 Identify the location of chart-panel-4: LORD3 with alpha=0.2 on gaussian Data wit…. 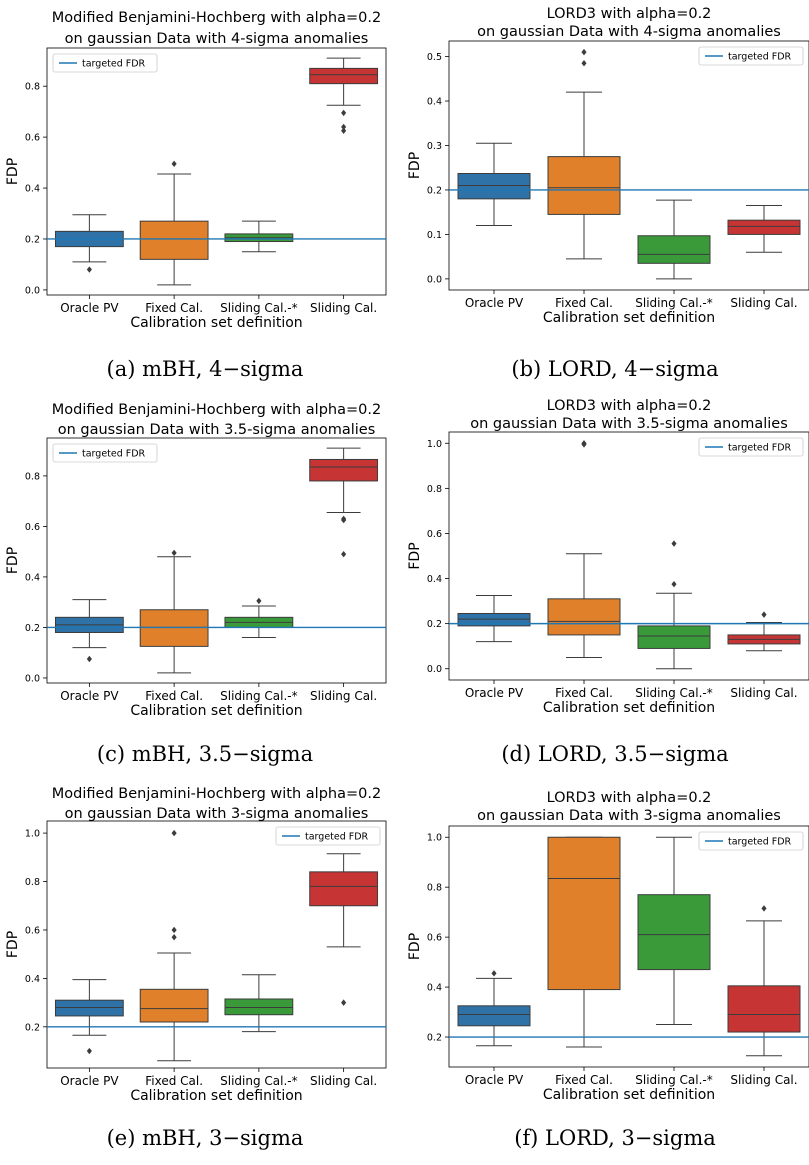
(608, 557).